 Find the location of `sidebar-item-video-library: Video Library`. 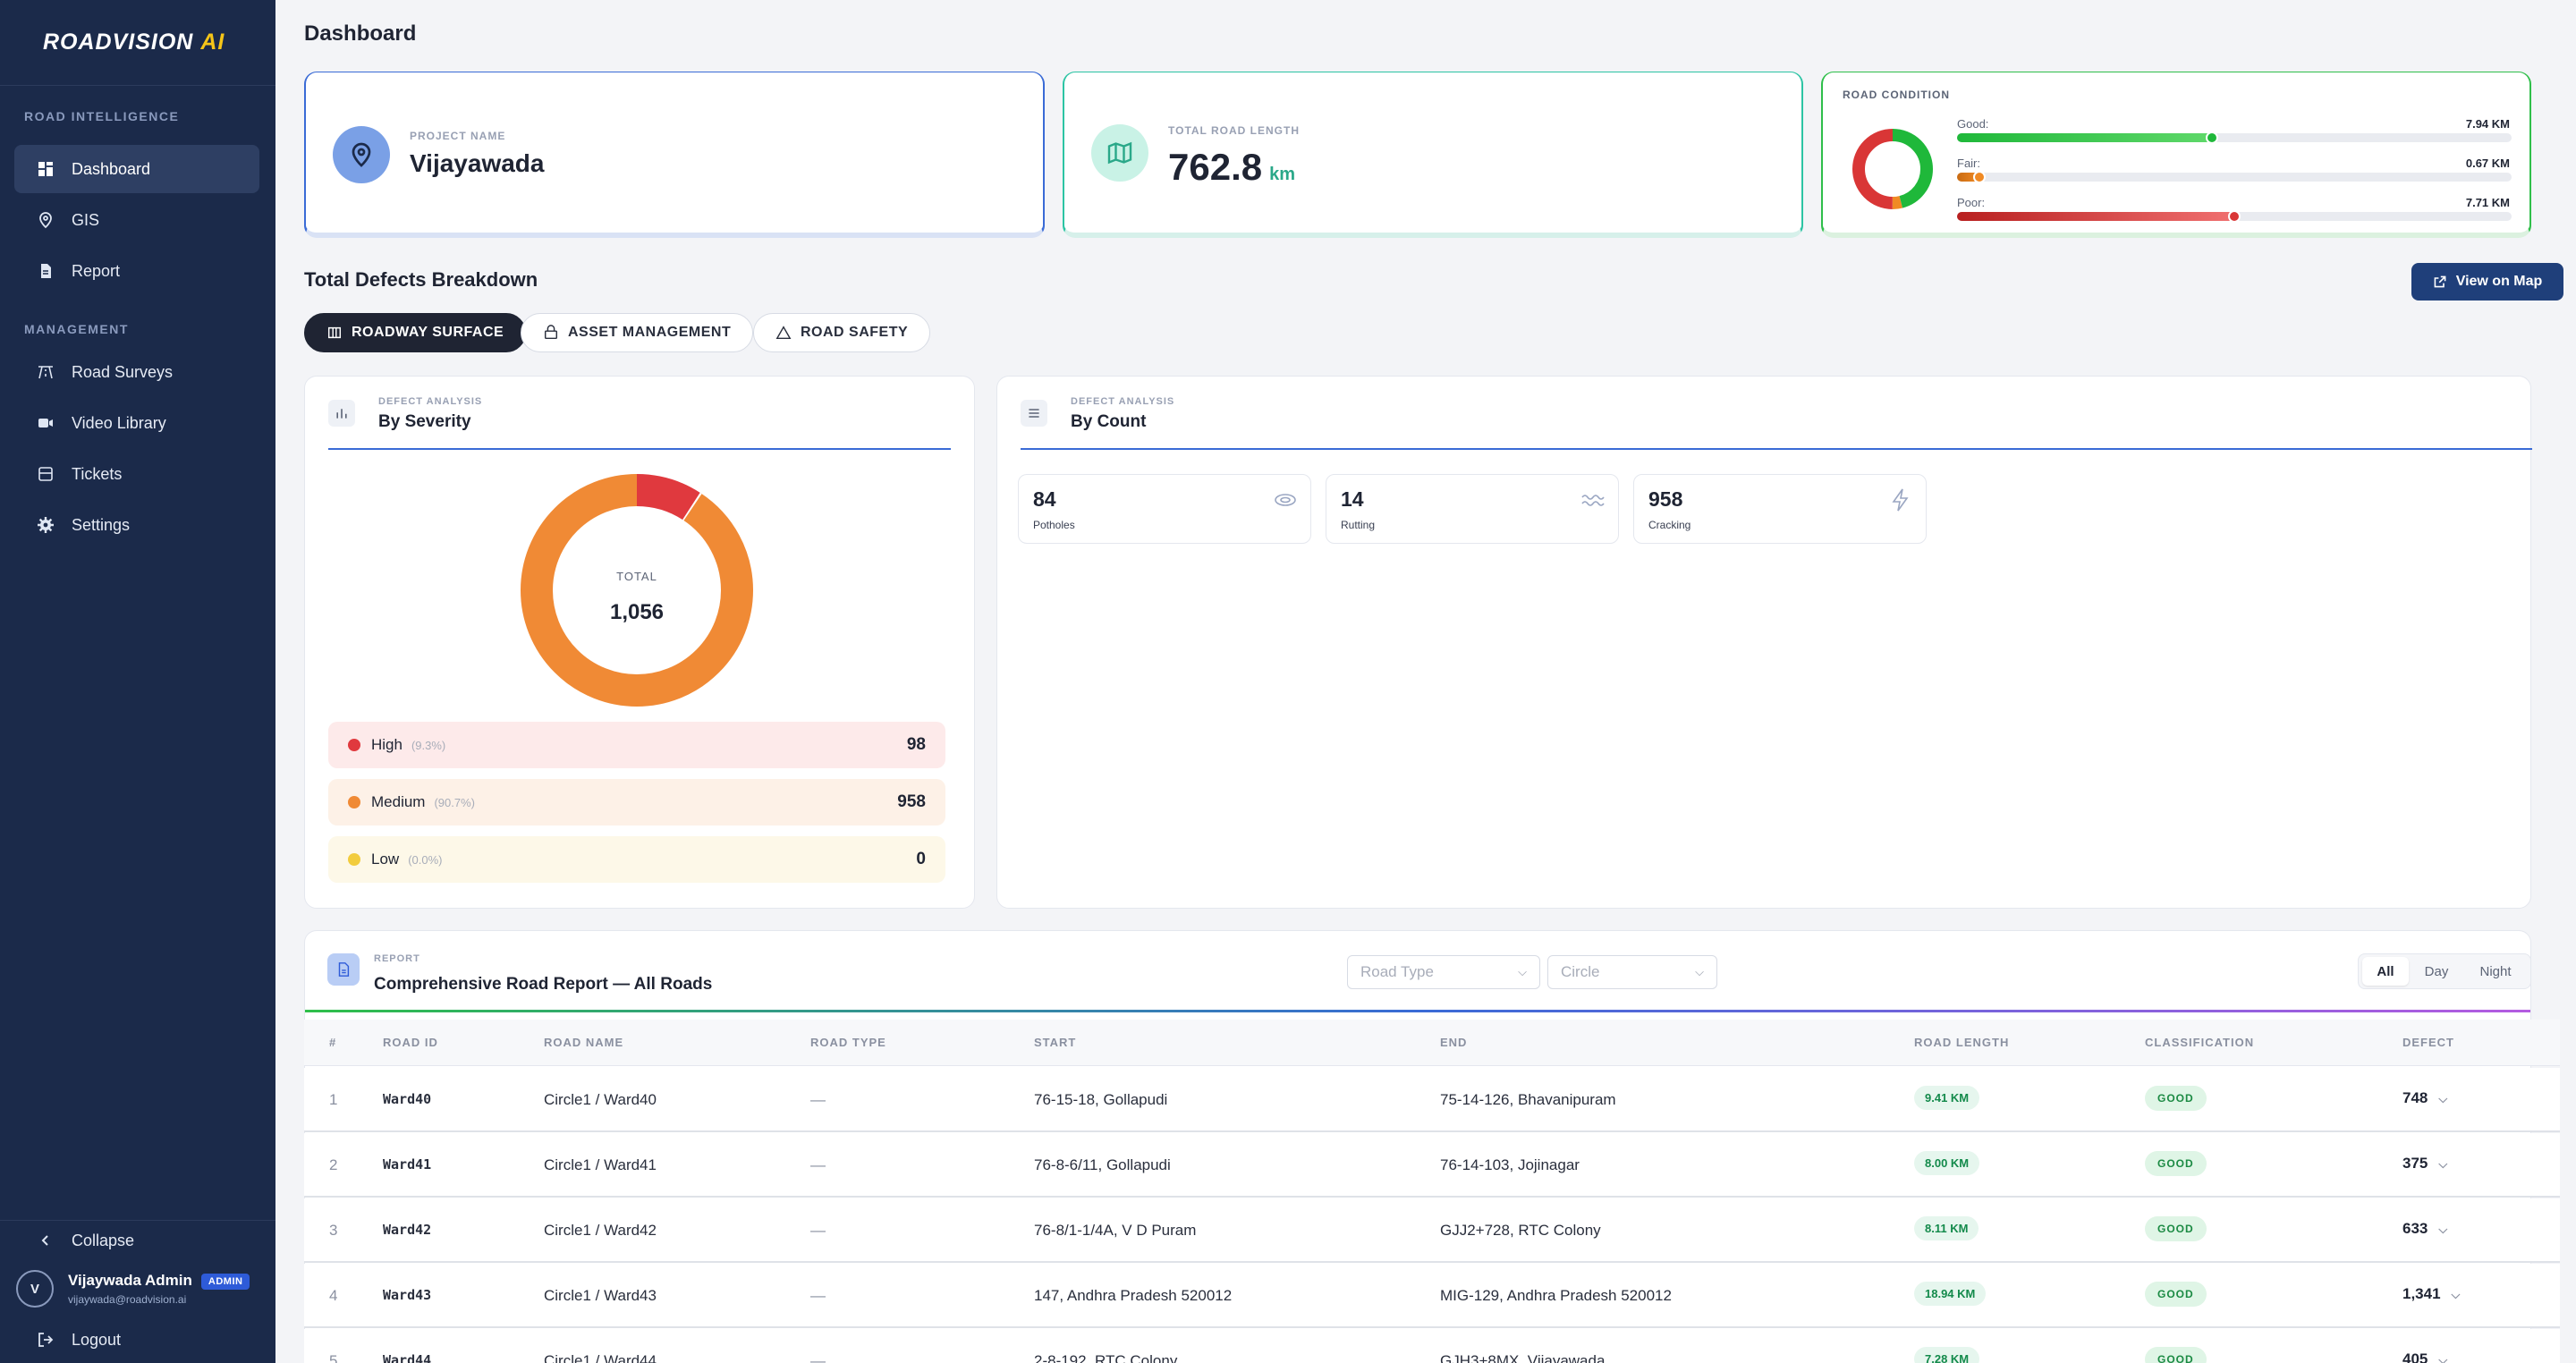

sidebar-item-video-library: Video Library is located at coordinates (136, 423).